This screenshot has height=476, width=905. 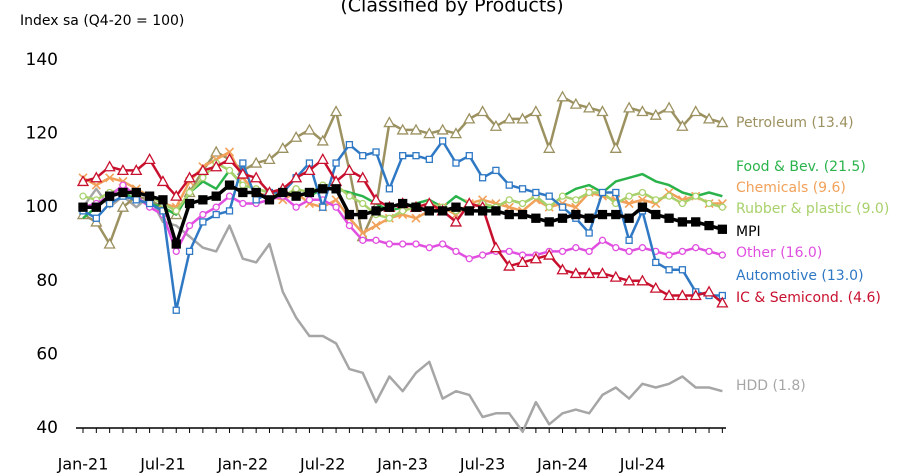 I want to click on x-tick-label: Jan-22, so click(x=242, y=464).